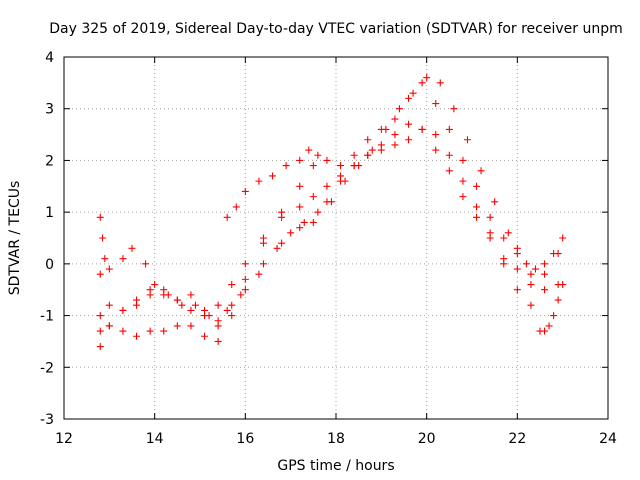  I want to click on y-tick-label: 1, so click(49, 213).